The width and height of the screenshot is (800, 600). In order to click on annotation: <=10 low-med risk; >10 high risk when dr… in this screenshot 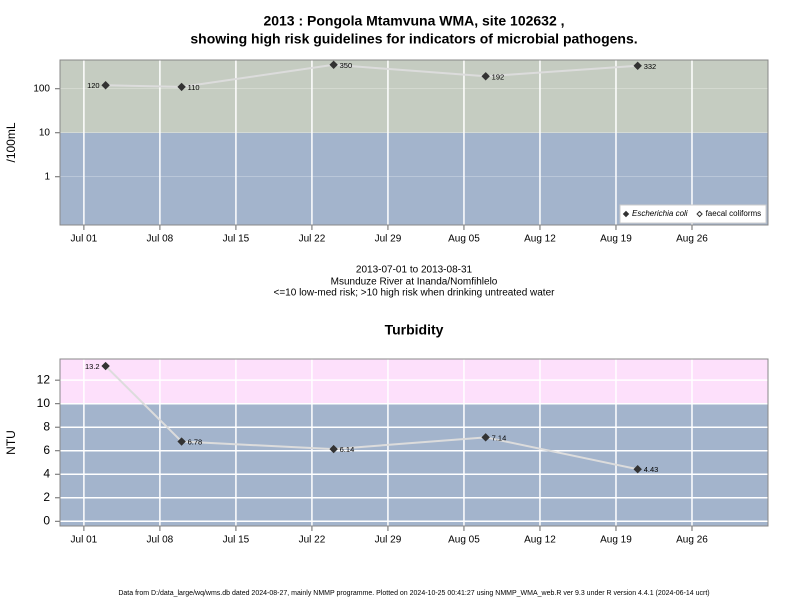, I will do `click(415, 293)`.